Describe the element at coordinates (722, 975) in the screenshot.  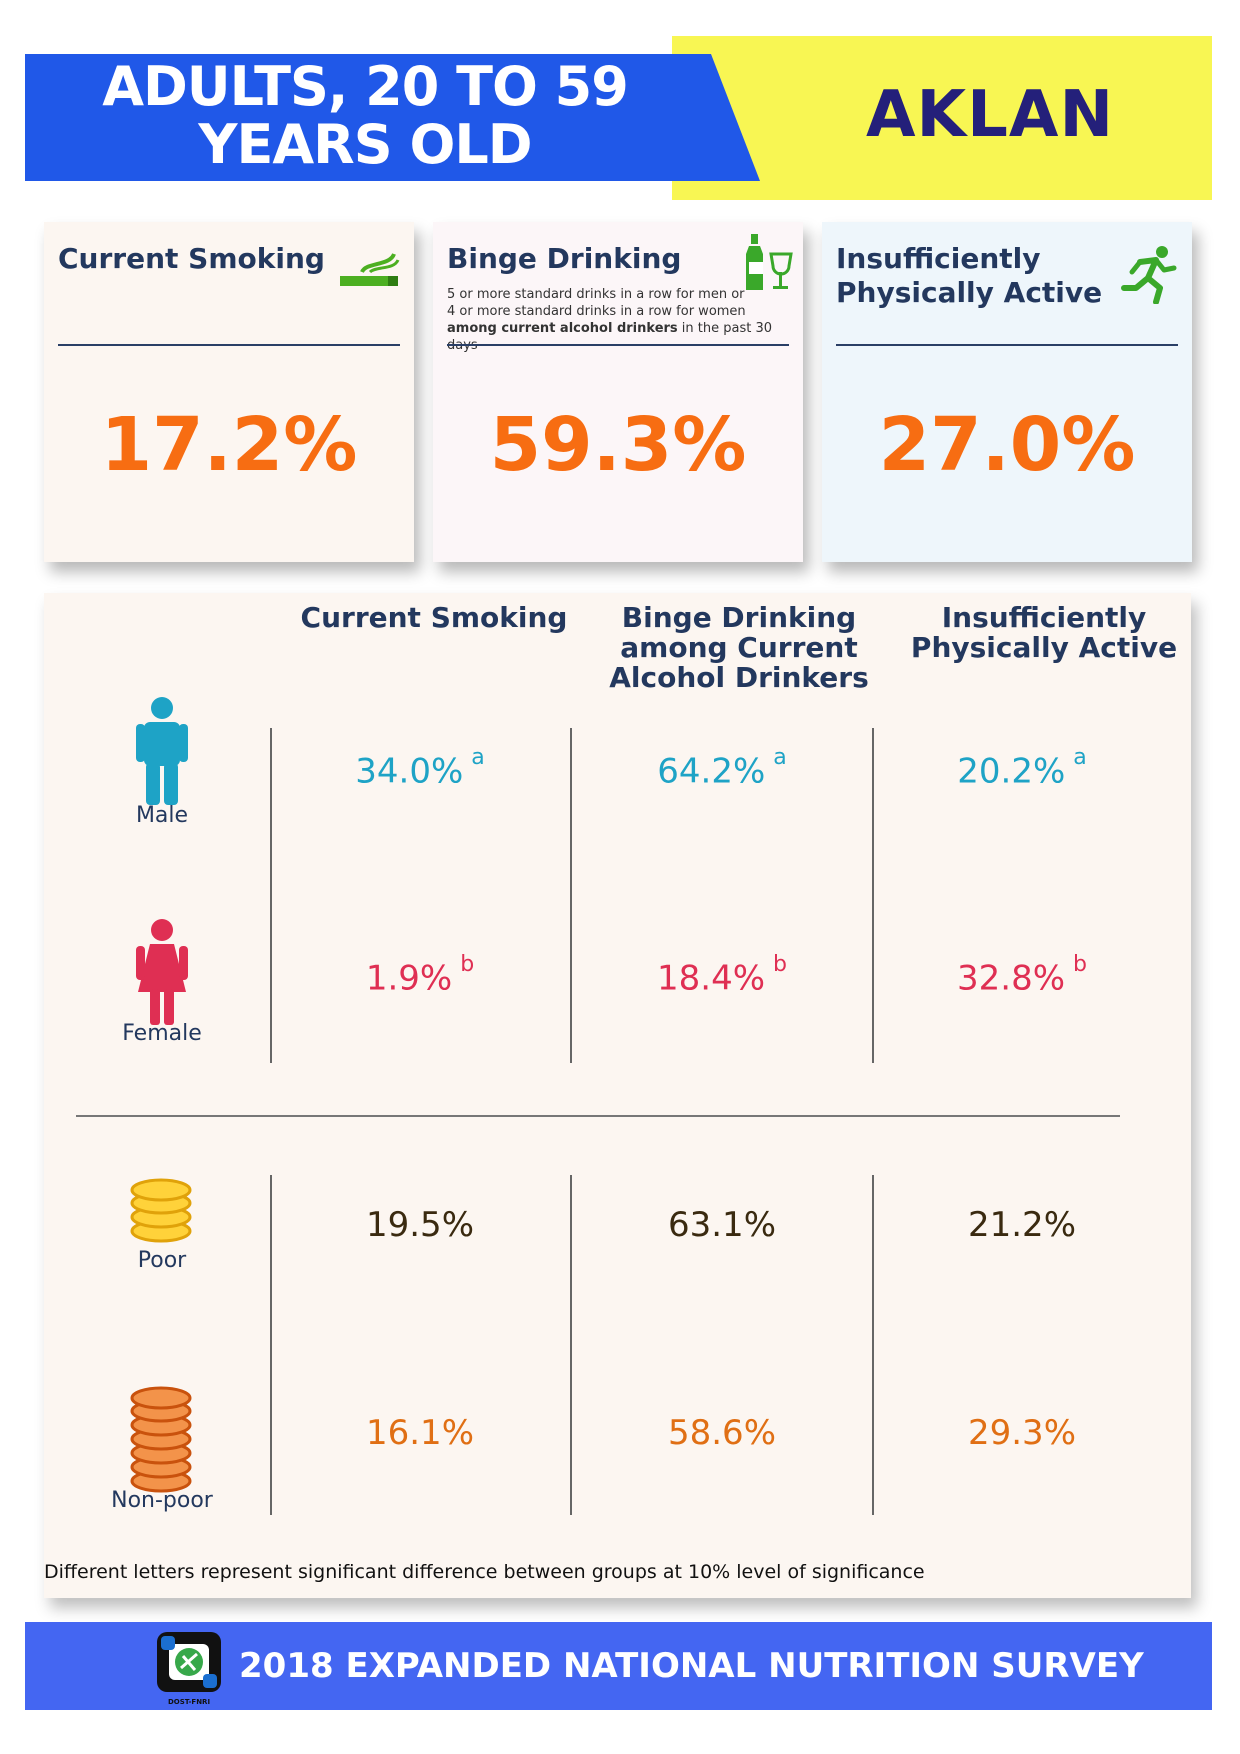
I see `cell-female-binge: 18.4% b` at that location.